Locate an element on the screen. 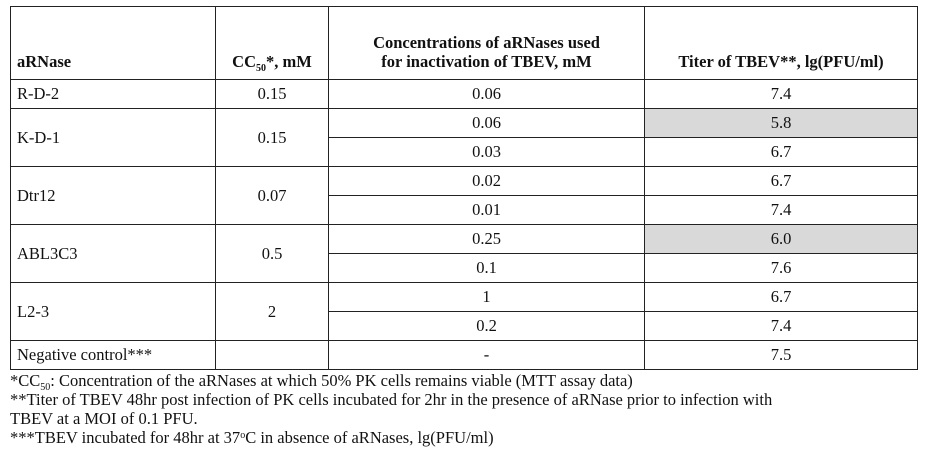  table-row: ABL3C3 0.5 0.25 6.0 is located at coordinates (464, 253).